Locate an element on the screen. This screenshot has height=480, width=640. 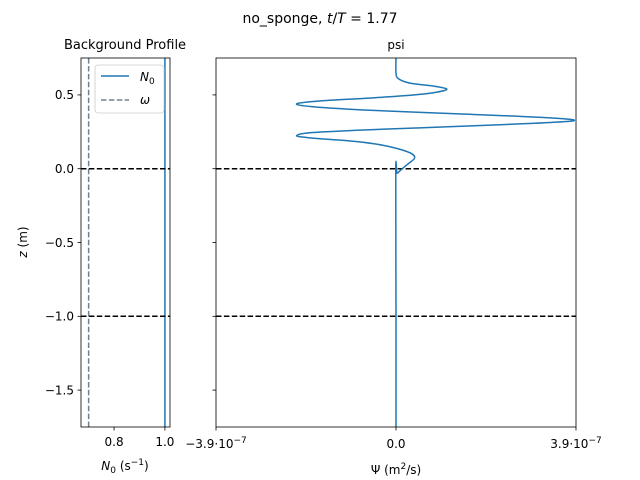
legend-n0-label: N0 is located at coordinates (147, 78).